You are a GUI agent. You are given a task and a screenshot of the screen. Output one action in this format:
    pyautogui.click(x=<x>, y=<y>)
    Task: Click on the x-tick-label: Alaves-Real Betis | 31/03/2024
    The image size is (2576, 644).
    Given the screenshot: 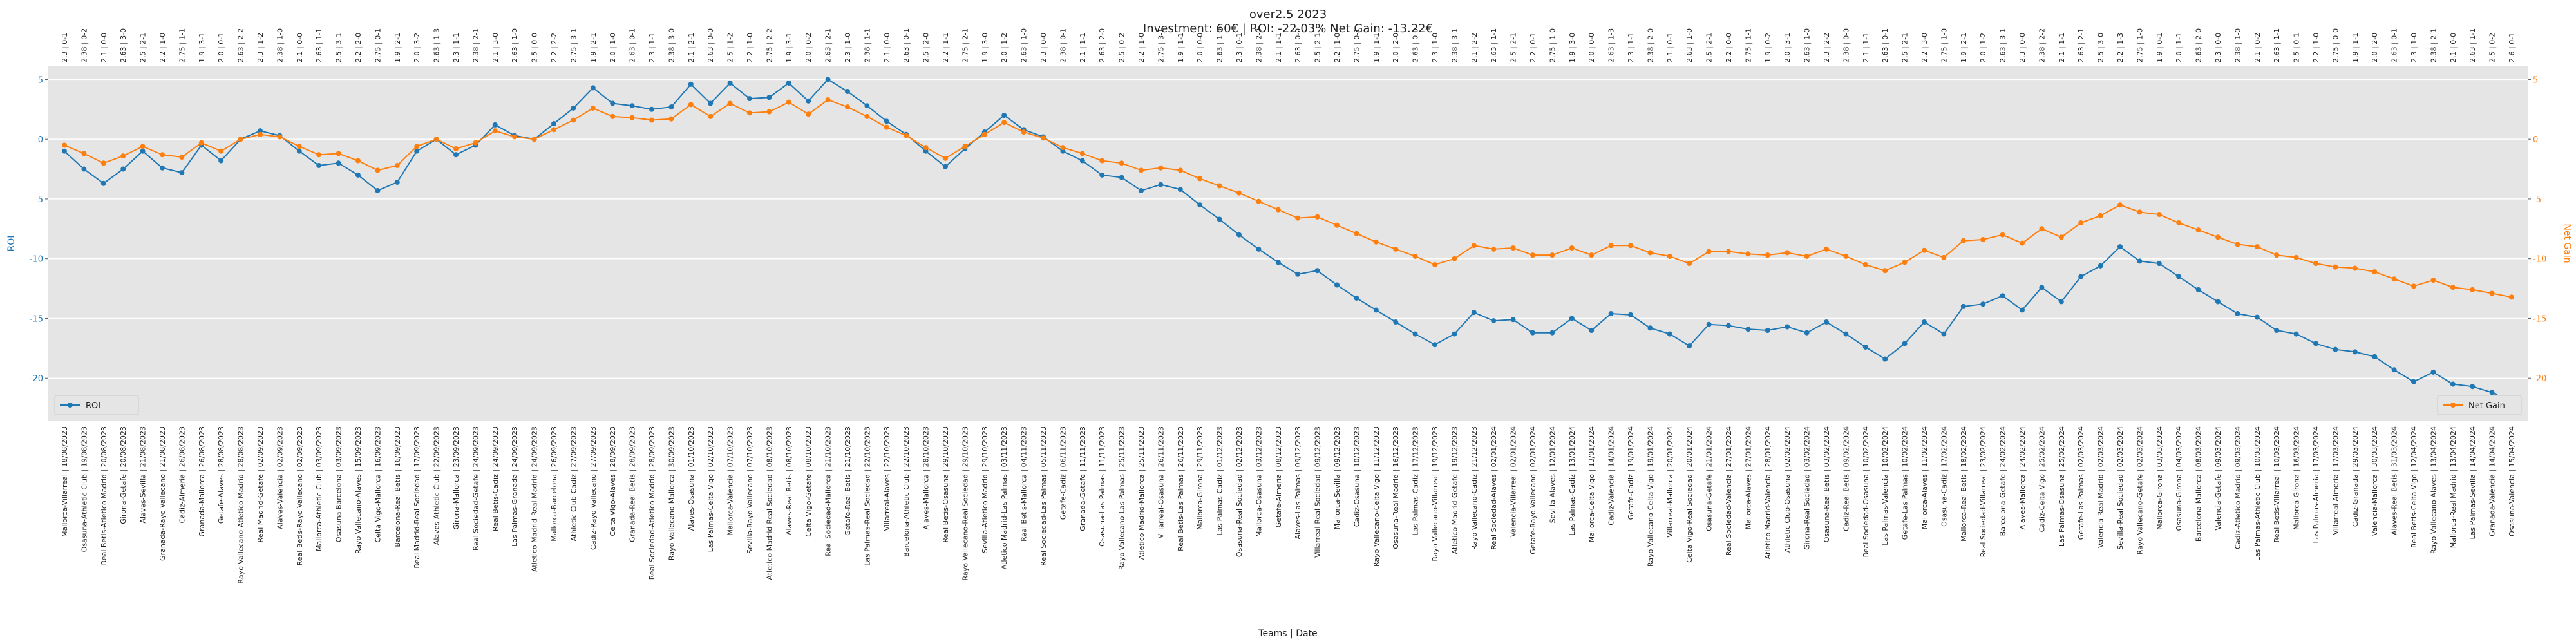 What is the action you would take?
    pyautogui.click(x=2395, y=480)
    